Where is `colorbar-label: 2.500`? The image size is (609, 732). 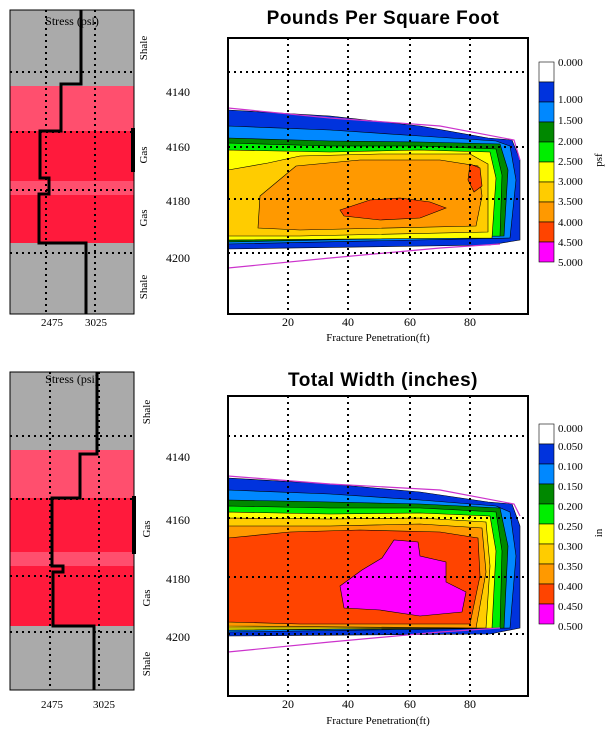
colorbar-label: 2.500 is located at coordinates (570, 162).